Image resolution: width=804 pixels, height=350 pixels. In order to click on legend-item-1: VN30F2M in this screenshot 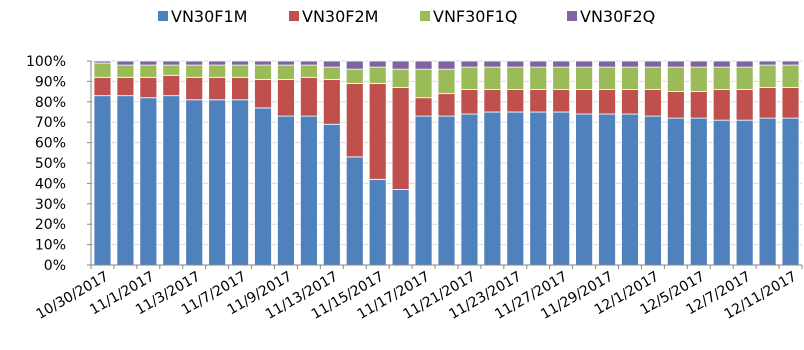, I will do `click(333, 16)`.